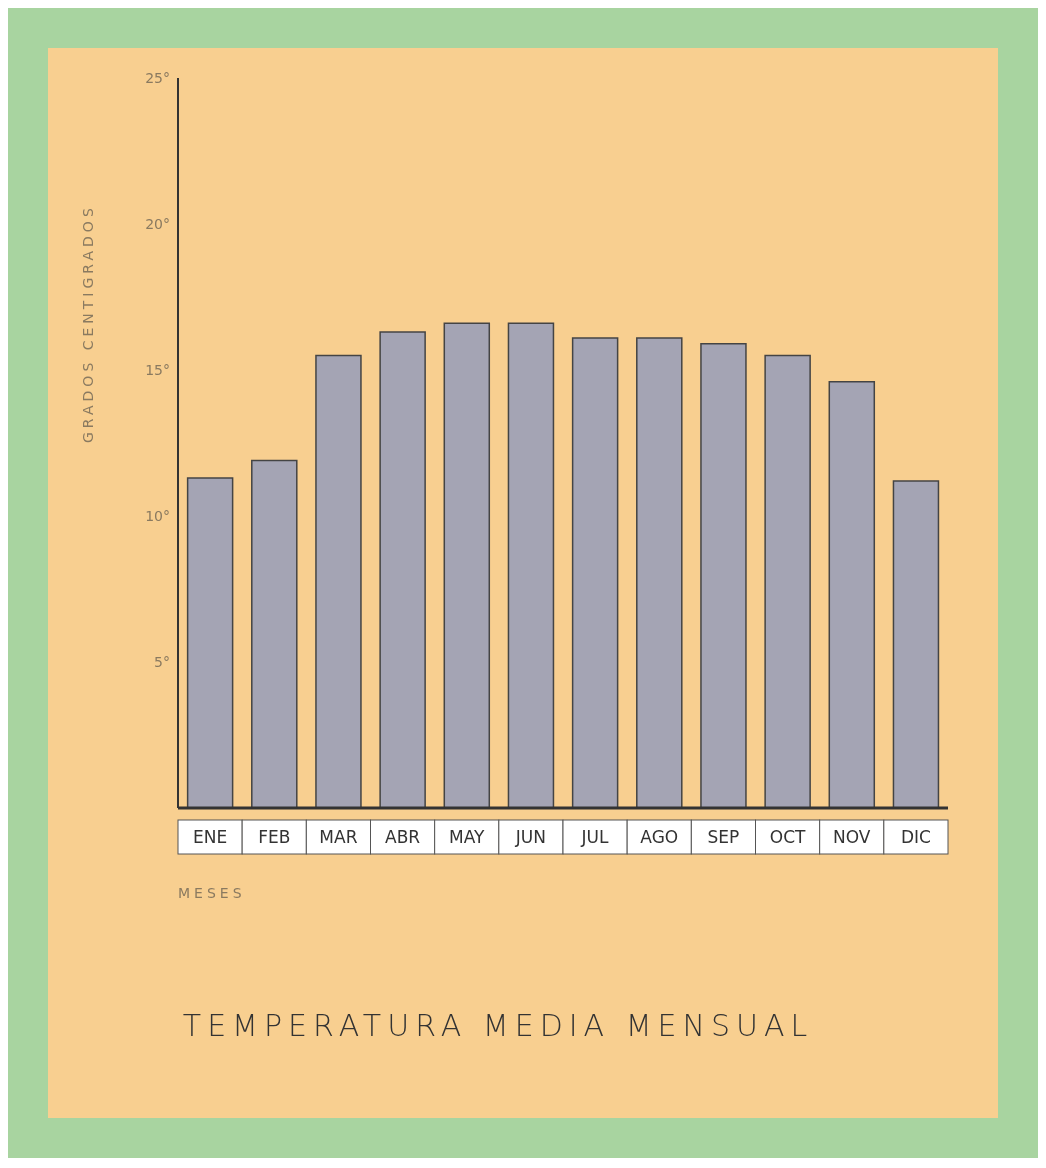  What do you see at coordinates (157, 223) in the screenshot?
I see `y-tick-label: 20°` at bounding box center [157, 223].